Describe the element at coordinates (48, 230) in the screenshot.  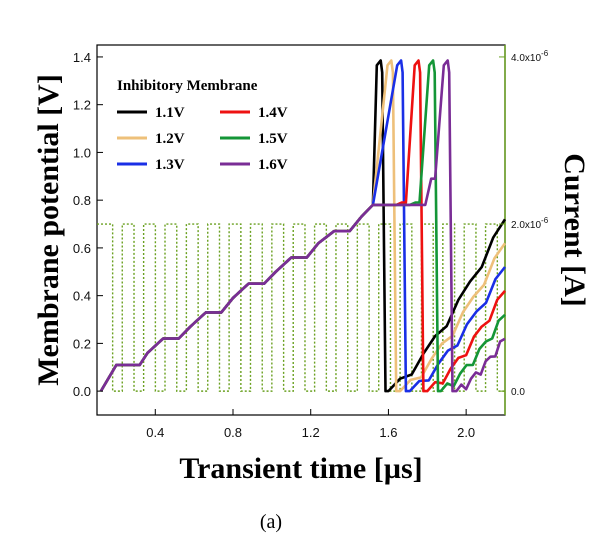
I see `y-axis-title-left: Membrane potential [V]` at that location.